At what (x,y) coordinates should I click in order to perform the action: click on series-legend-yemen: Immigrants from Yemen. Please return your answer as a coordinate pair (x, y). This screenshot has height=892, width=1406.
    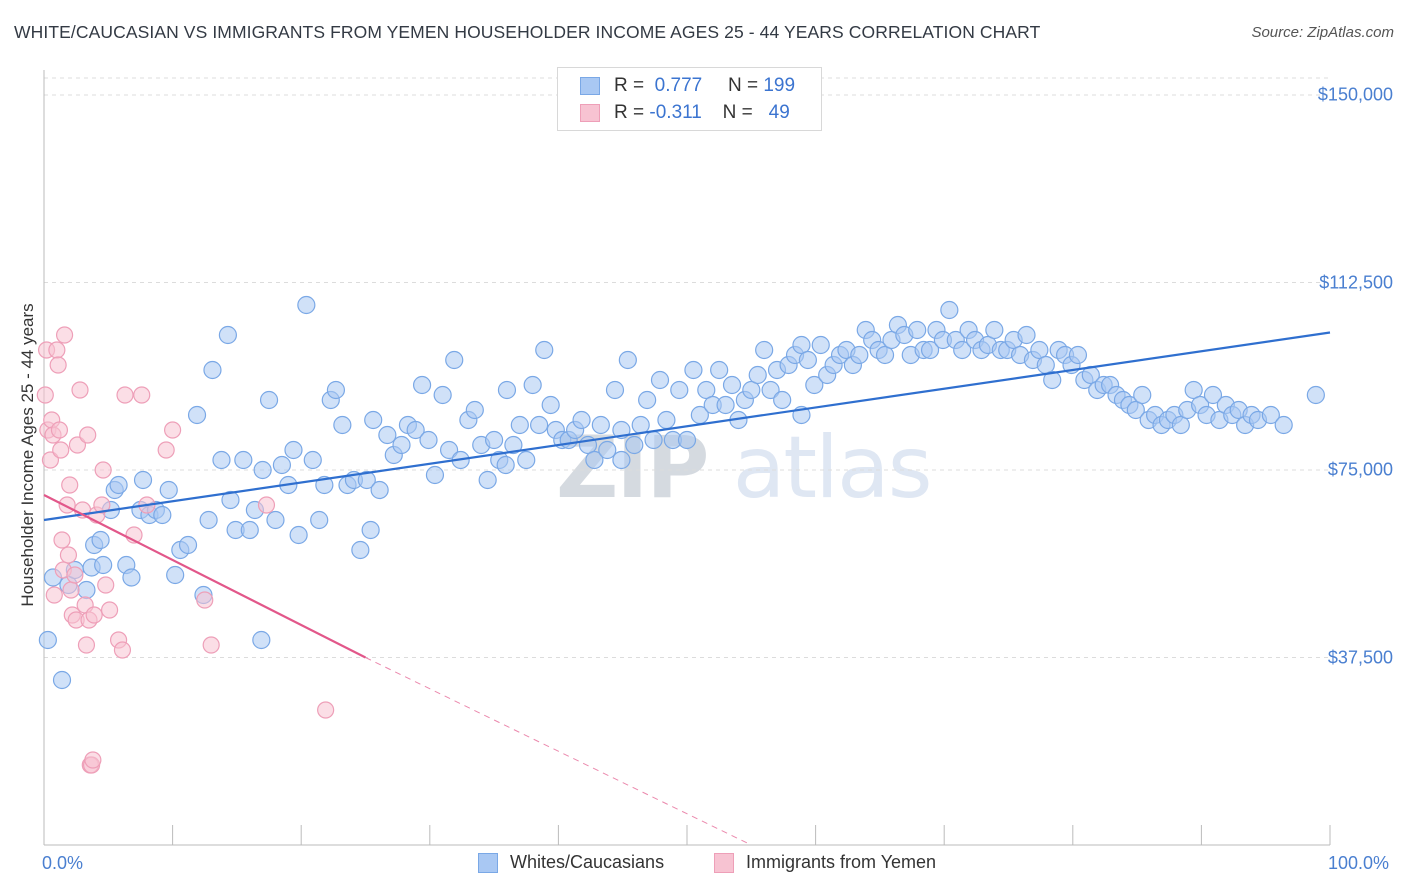
    Looking at the image, I should click on (825, 862).